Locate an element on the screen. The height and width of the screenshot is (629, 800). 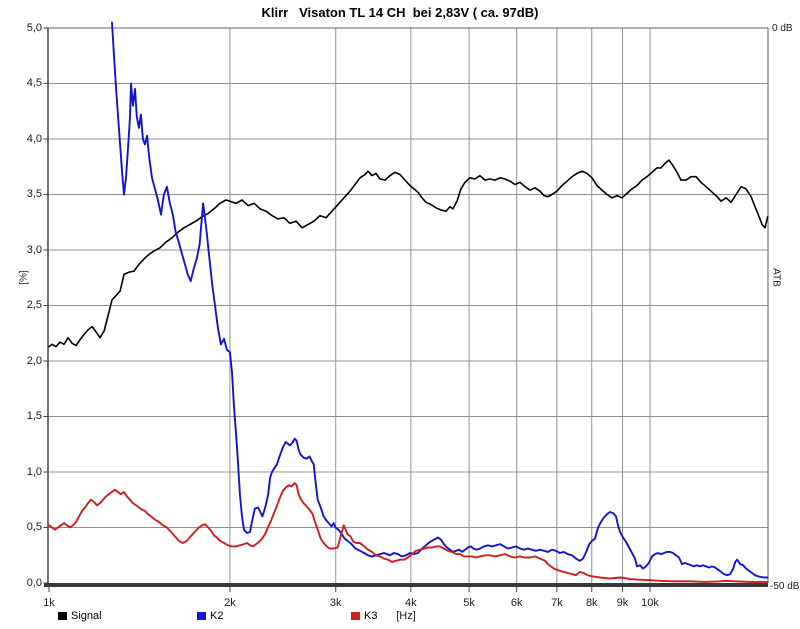
bottom-axis-tick-label: 4k is located at coordinates (411, 603).